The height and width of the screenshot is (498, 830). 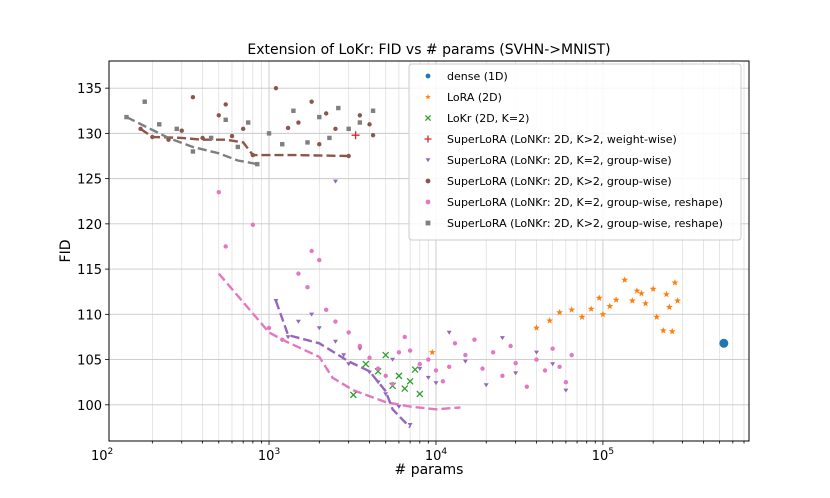 I want to click on x-tick-label: 10⁴, so click(x=436, y=455).